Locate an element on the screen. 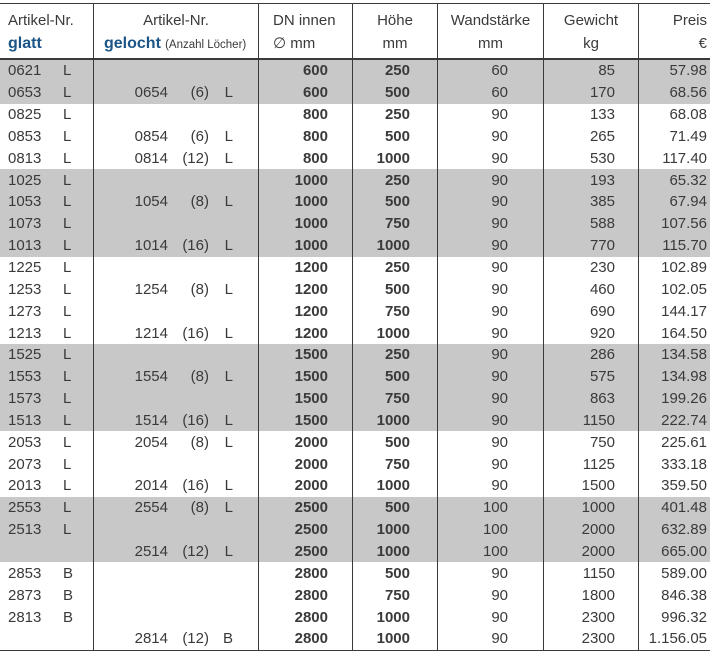 The height and width of the screenshot is (657, 710). cell-preis: 632.89 is located at coordinates (674, 529).